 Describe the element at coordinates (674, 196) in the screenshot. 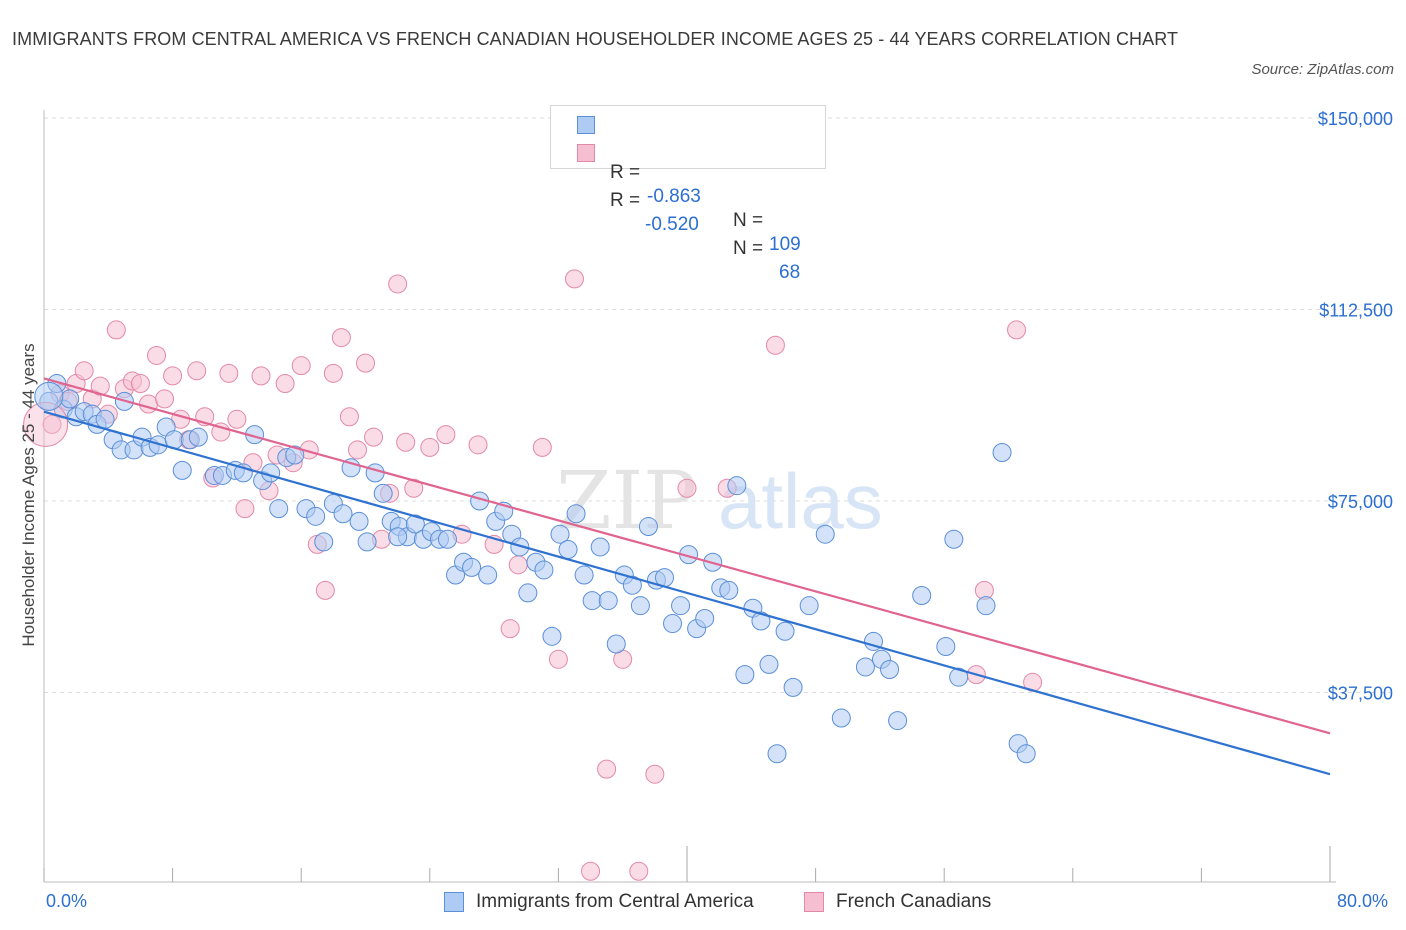

I see `legend-r-value: -0.863` at that location.